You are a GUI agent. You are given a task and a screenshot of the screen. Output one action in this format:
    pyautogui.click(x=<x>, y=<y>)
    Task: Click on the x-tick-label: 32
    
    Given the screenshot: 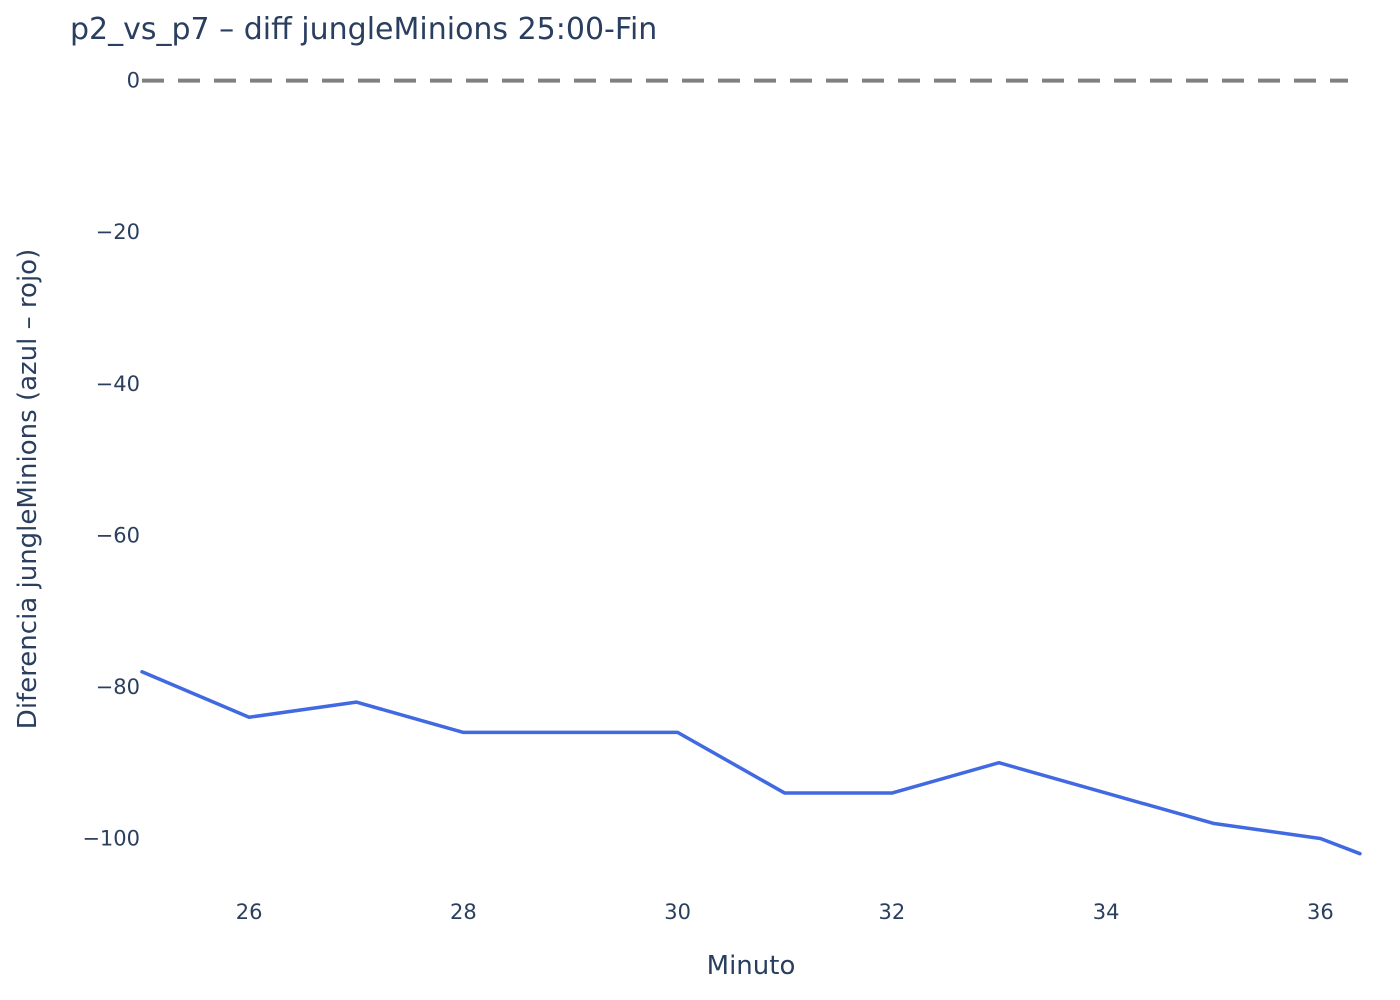 What is the action you would take?
    pyautogui.click(x=892, y=912)
    